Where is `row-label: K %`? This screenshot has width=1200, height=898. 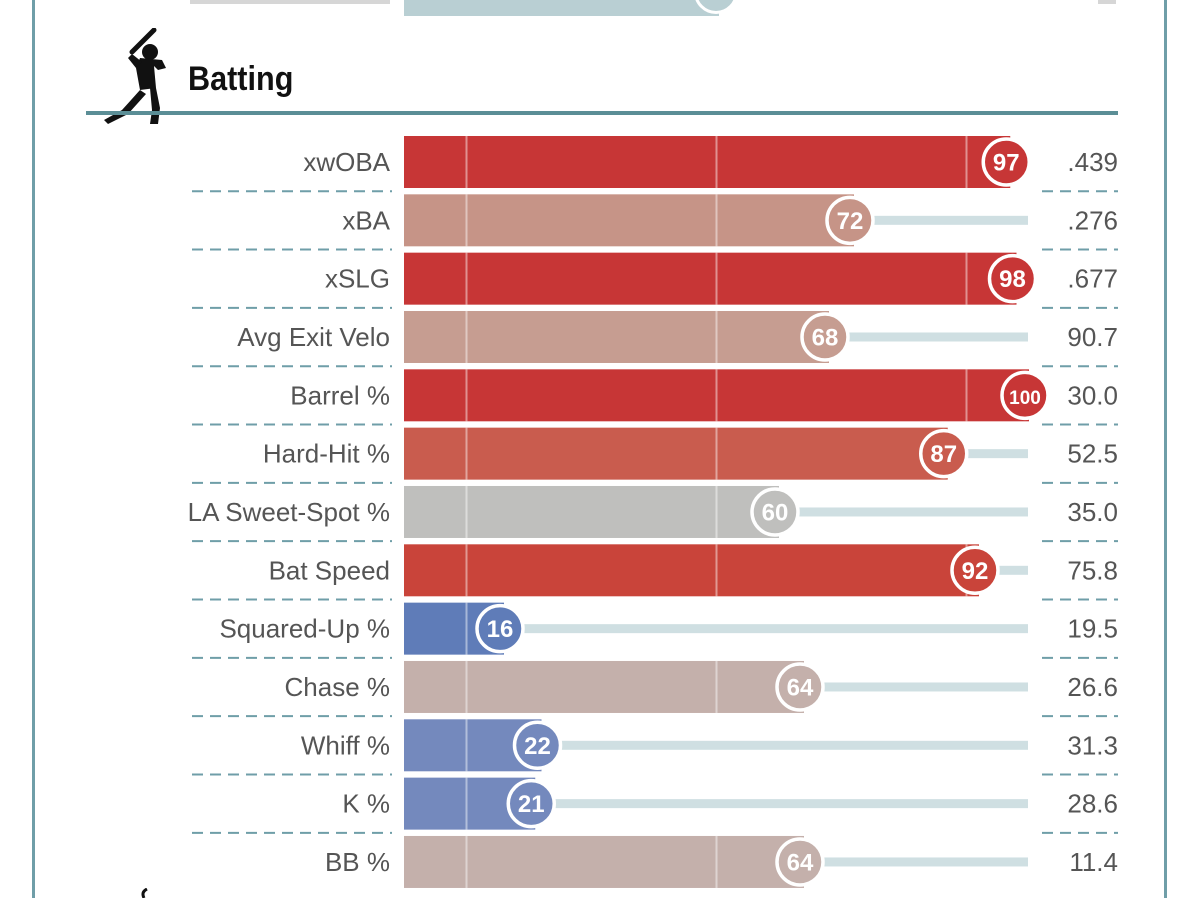 row-label: K % is located at coordinates (366, 804).